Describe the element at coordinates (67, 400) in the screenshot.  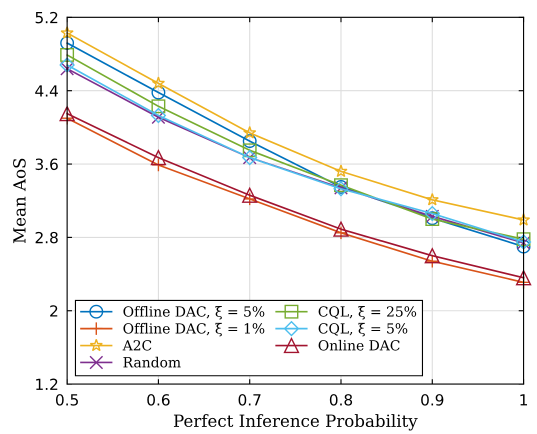
I see `x-tick-label: 0.5` at that location.